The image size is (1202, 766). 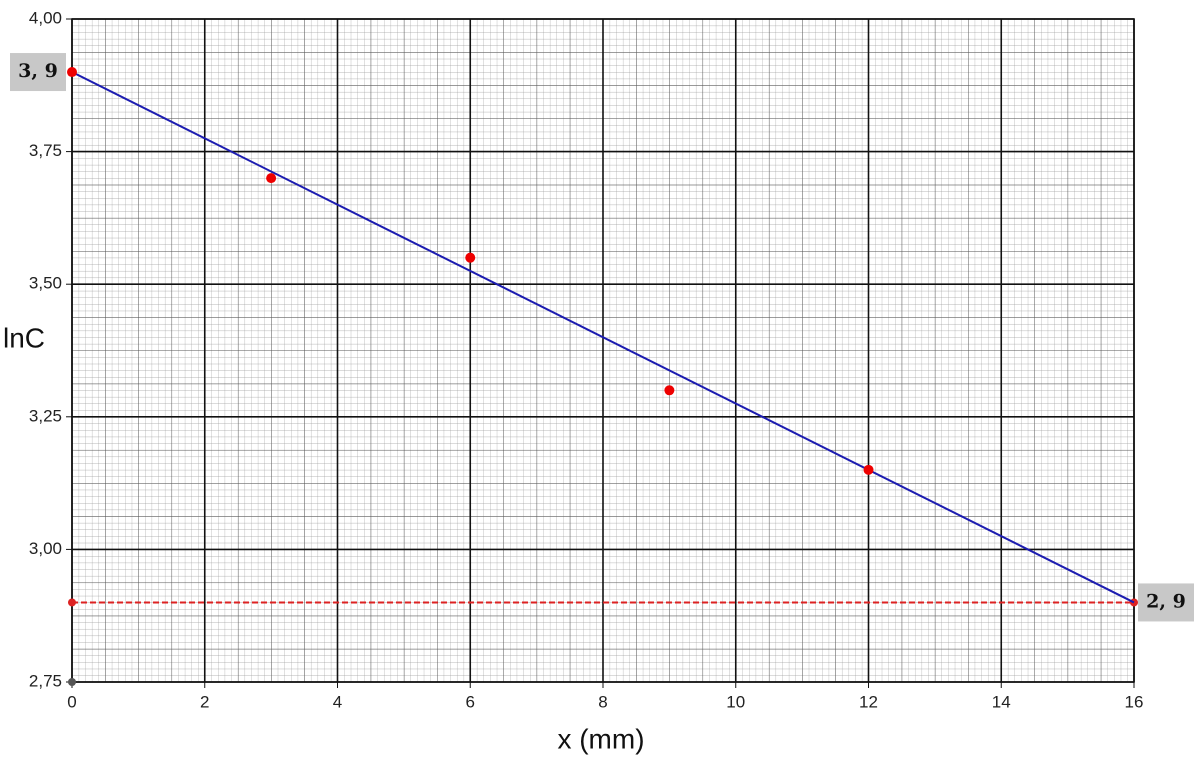 I want to click on y-tick-label: 3,00, so click(x=45, y=548).